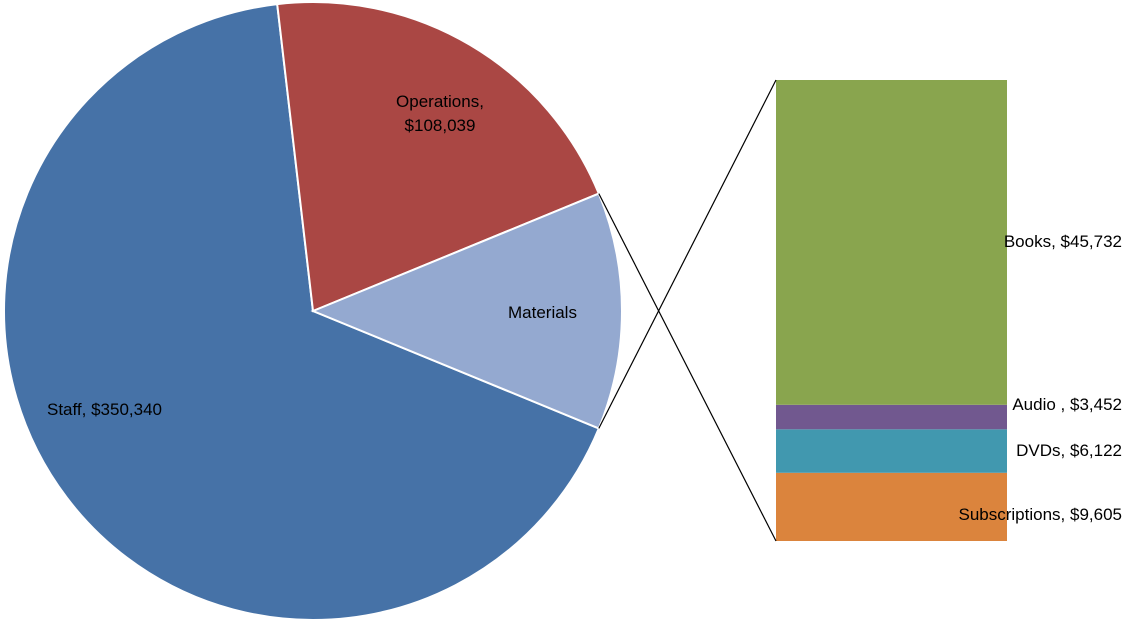  Describe the element at coordinates (542, 312) in the screenshot. I see `data-label: Materials` at that location.